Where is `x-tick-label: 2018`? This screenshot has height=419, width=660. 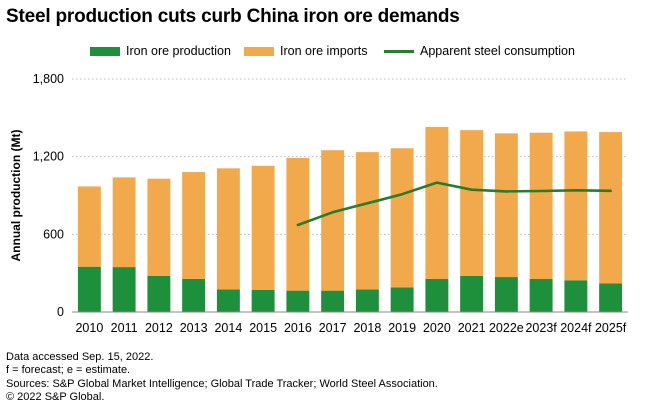 x-tick-label: 2018 is located at coordinates (367, 328).